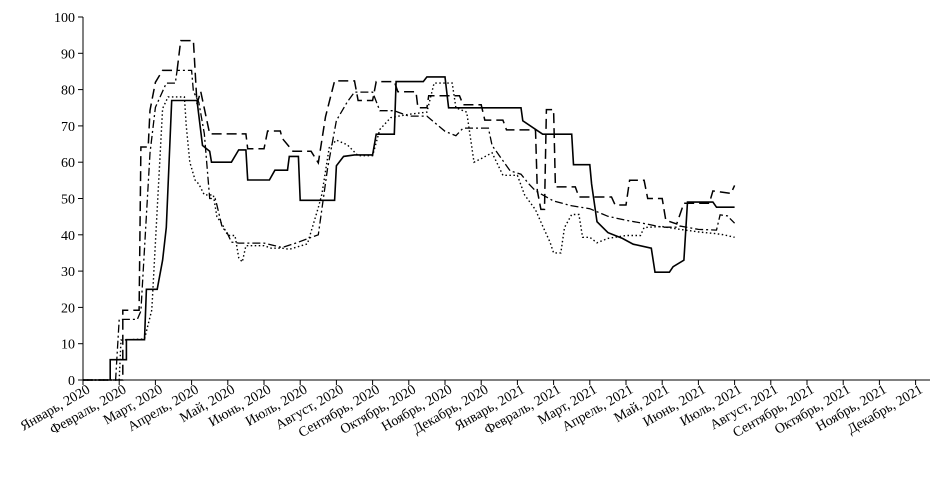 The image size is (934, 484). What do you see at coordinates (68, 272) in the screenshot?
I see `y-tick-label: 30` at bounding box center [68, 272].